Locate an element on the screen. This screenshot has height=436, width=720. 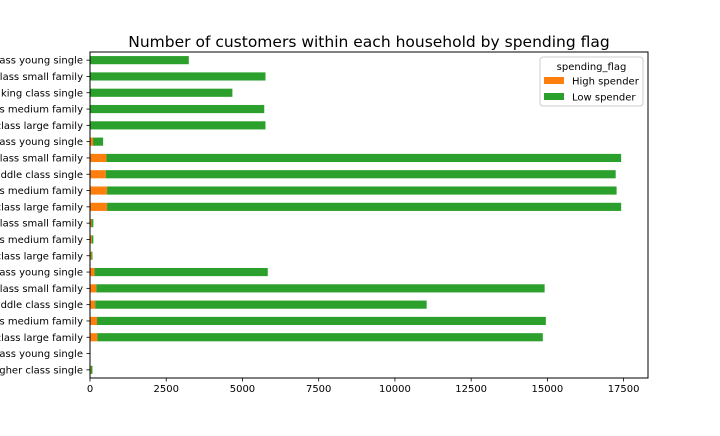
legend: spending_flag High spender Low spender is located at coordinates (591, 81).